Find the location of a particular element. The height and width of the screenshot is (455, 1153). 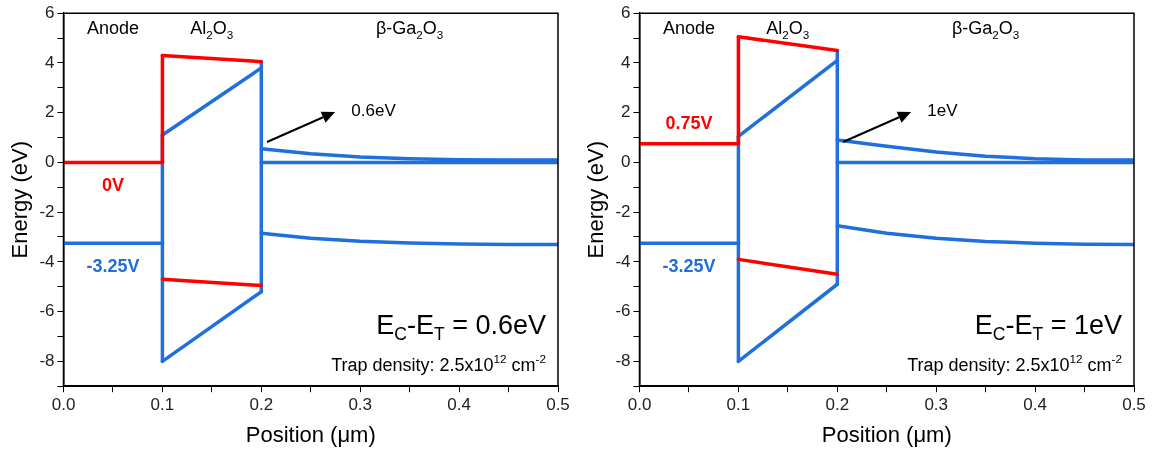

annotation: 0.6eV is located at coordinates (374, 111).